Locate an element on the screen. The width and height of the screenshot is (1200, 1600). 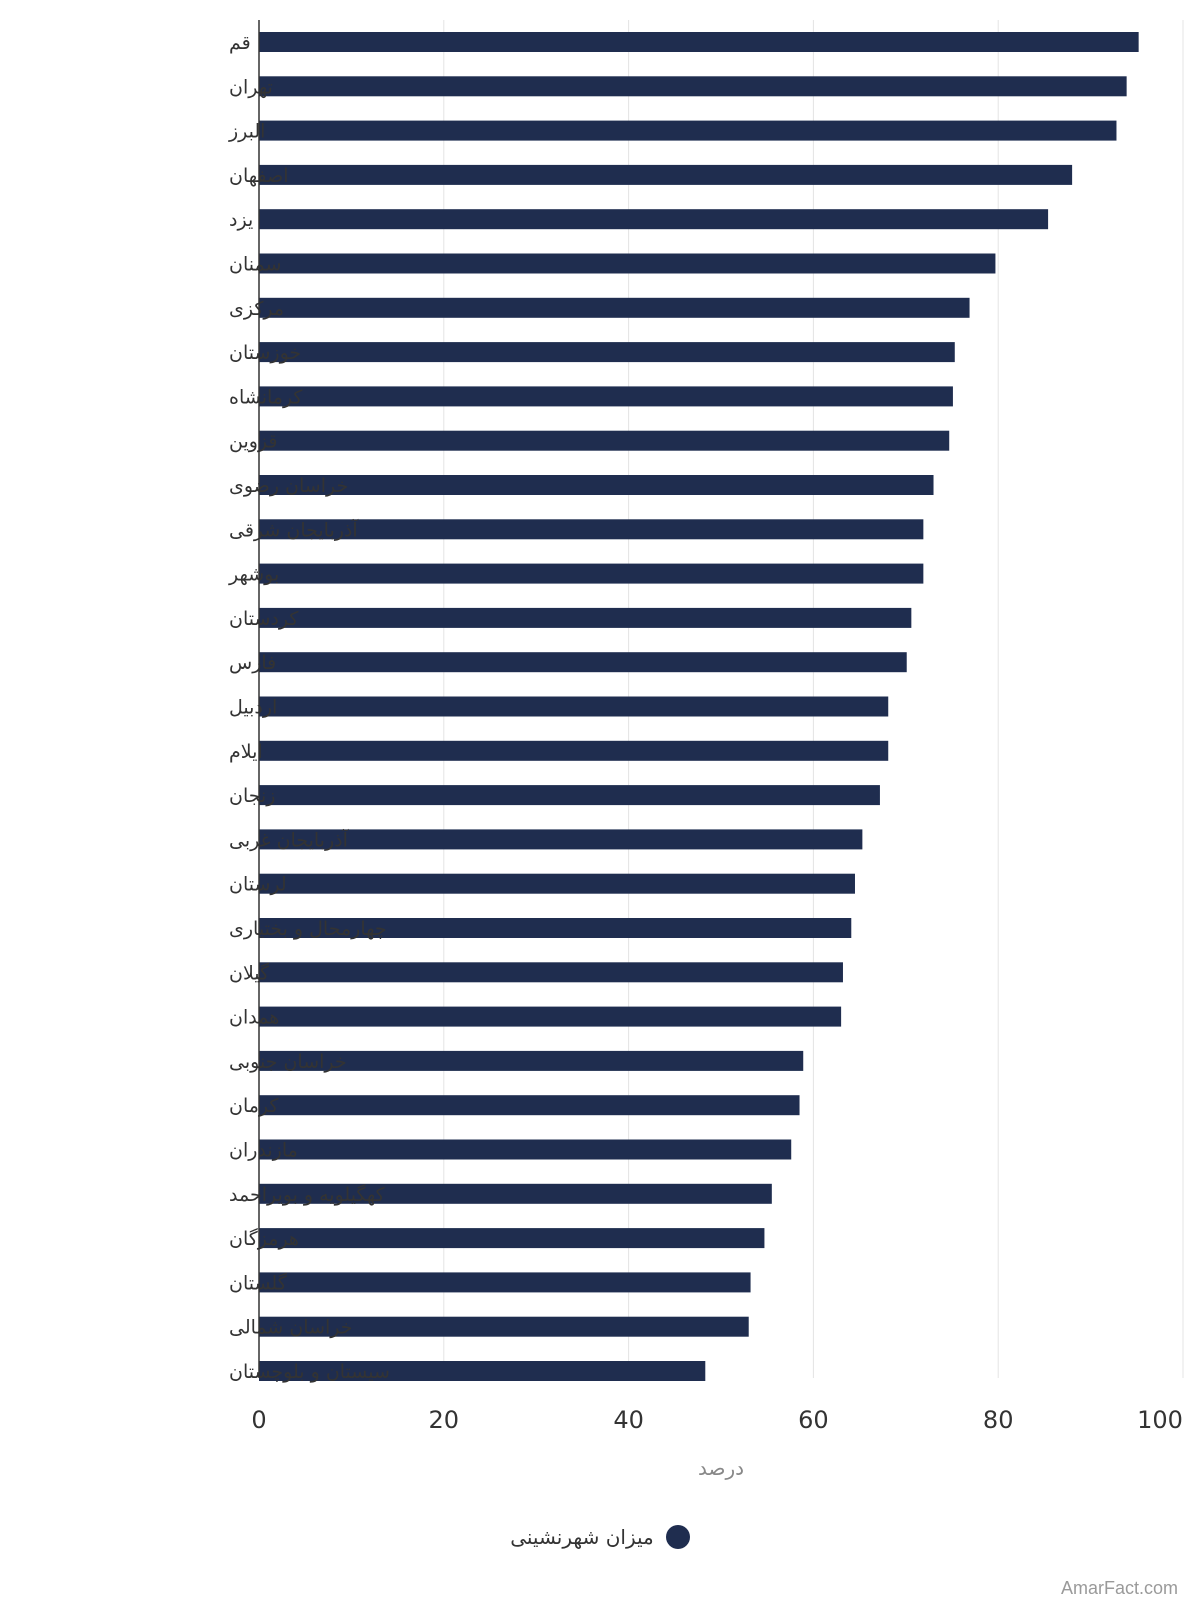
category-label-26: کهگیلویه و بویراحمد is located at coordinates (307, 1194).